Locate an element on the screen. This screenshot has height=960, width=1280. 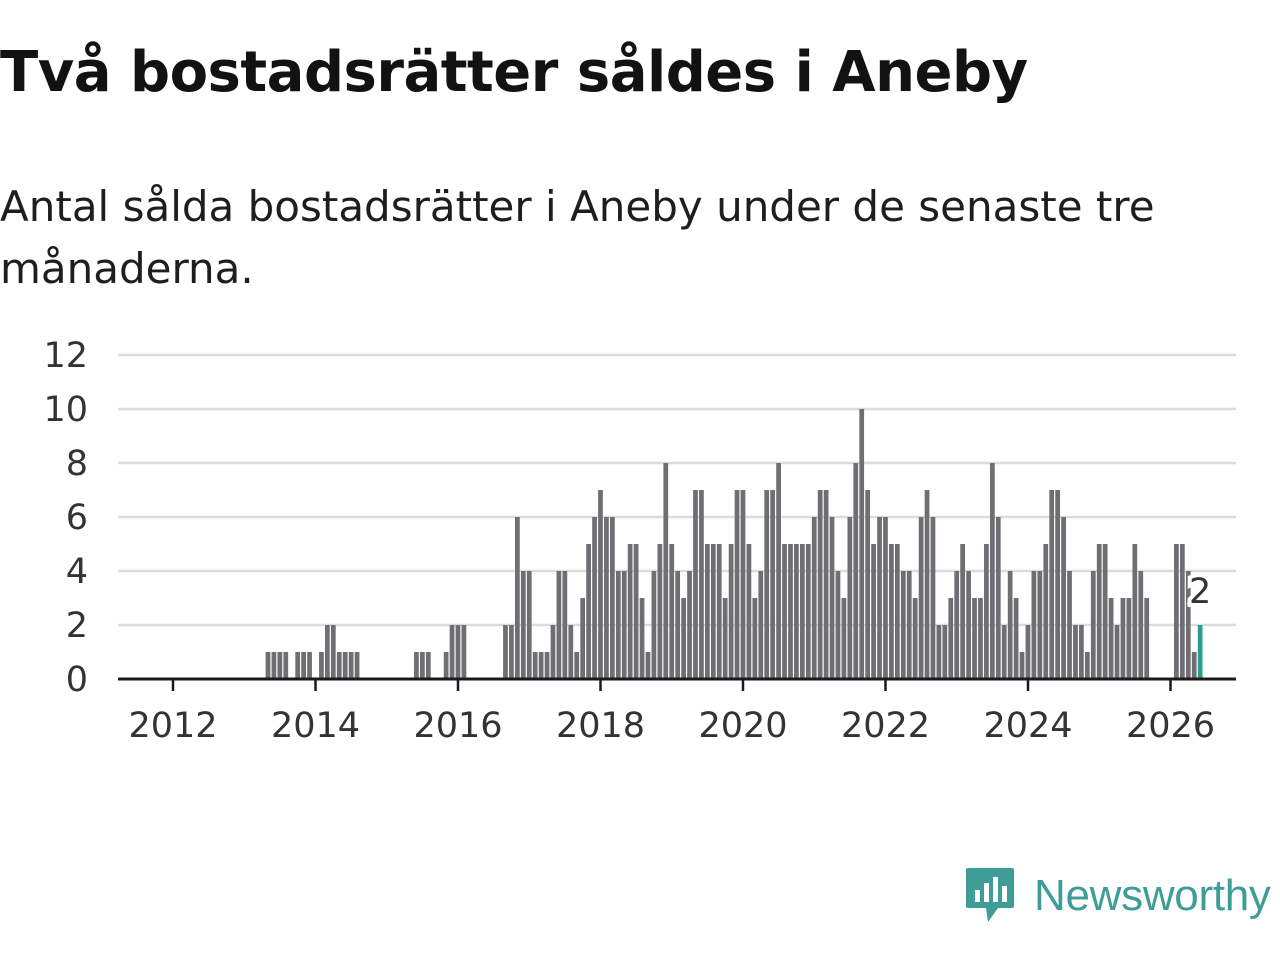
x-tick-label: 2020 is located at coordinates (742, 726).